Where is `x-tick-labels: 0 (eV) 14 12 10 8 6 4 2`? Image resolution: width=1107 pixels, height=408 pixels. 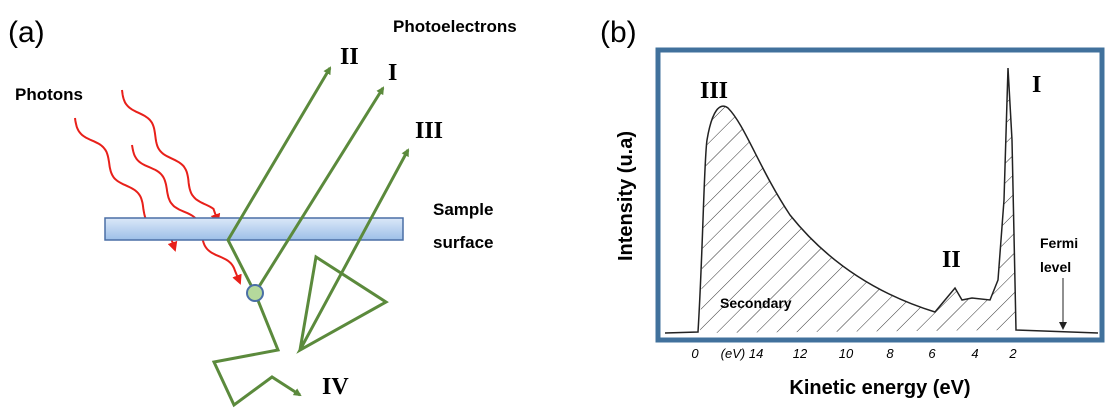 x-tick-labels: 0 (eV) 14 12 10 8 6 4 2 is located at coordinates (854, 353).